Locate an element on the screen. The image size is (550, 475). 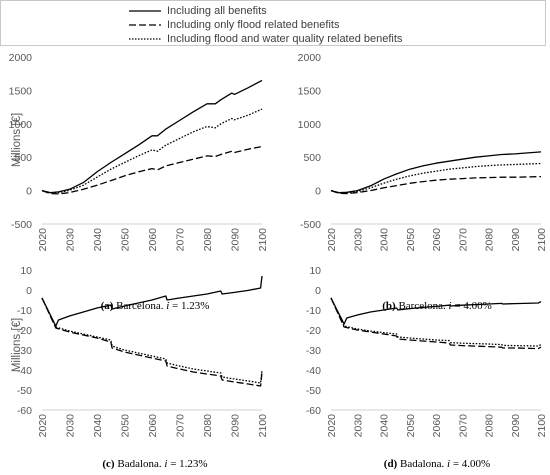
legend-label: Including only flood related benefits is located at coordinates (253, 25).